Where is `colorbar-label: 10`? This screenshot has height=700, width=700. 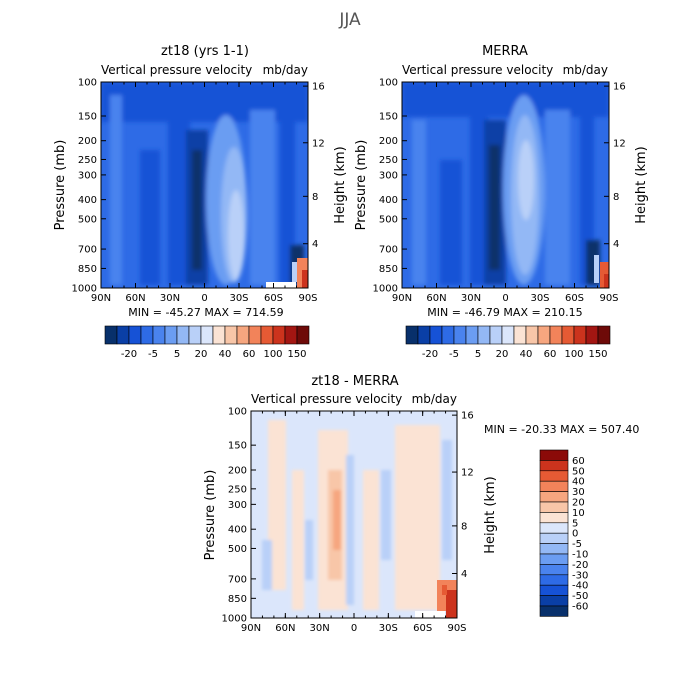 colorbar-label: 10 is located at coordinates (578, 513).